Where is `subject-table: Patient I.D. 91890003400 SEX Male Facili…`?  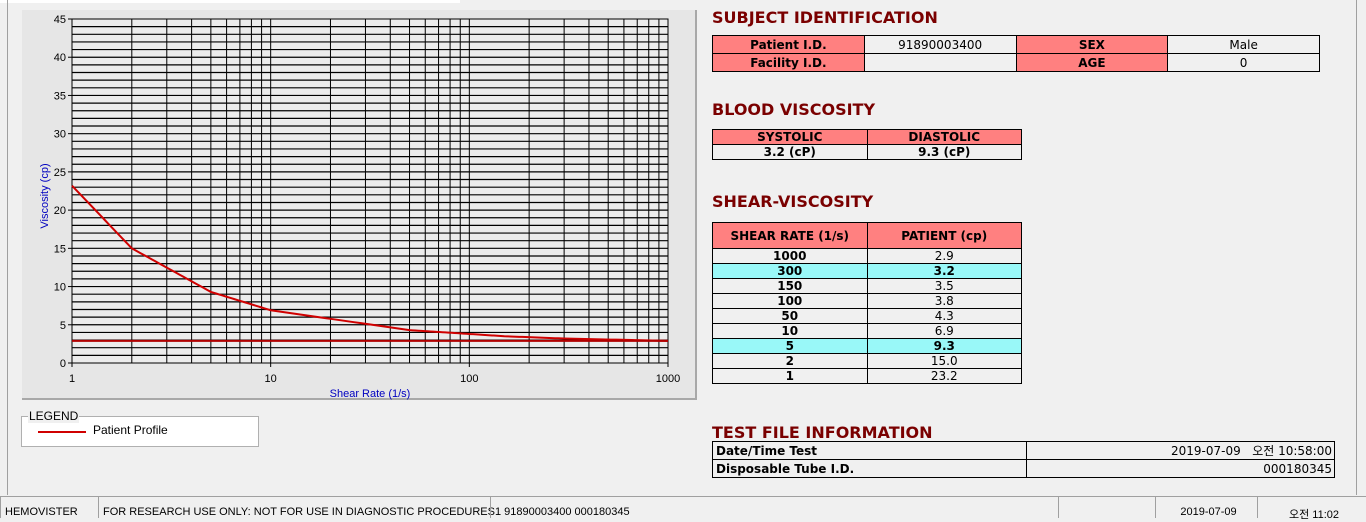
subject-table: Patient I.D. 91890003400 SEX Male Facili… is located at coordinates (1016, 53).